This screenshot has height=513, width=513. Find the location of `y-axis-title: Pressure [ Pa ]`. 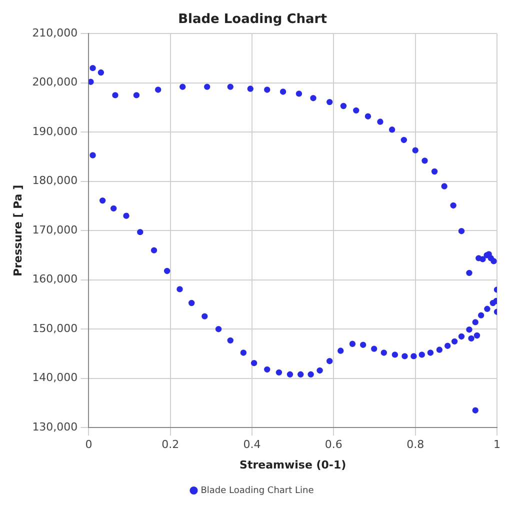

y-axis-title: Pressure [ Pa ] is located at coordinates (17, 230).